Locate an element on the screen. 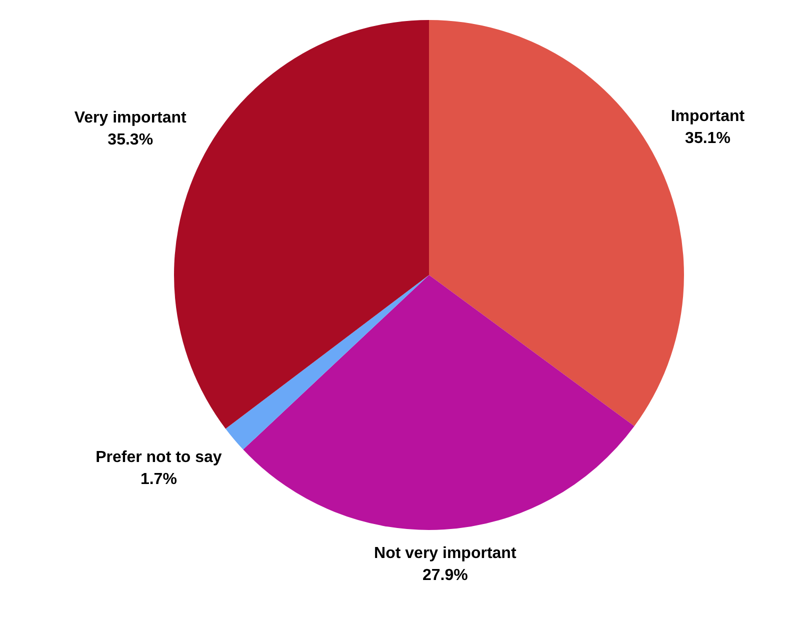 The width and height of the screenshot is (801, 630). data-label: 27.9% is located at coordinates (445, 575).